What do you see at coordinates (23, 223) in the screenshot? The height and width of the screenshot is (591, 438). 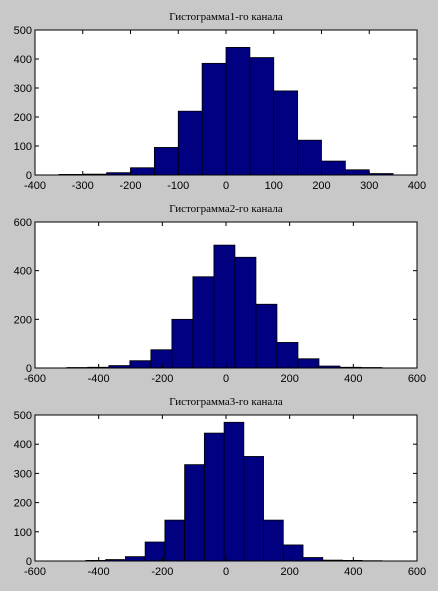 I see `y-tick-label: 600` at bounding box center [23, 223].